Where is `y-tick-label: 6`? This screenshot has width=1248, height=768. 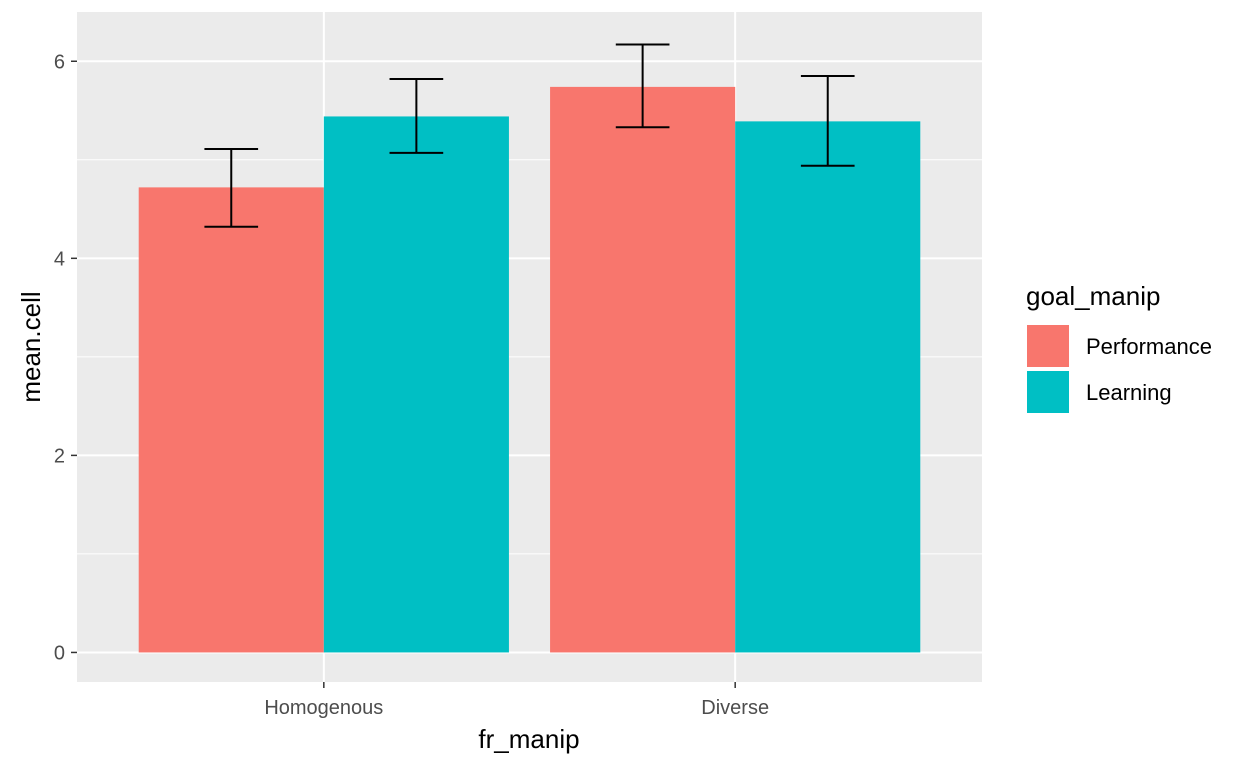
y-tick-label: 6 is located at coordinates (59, 62).